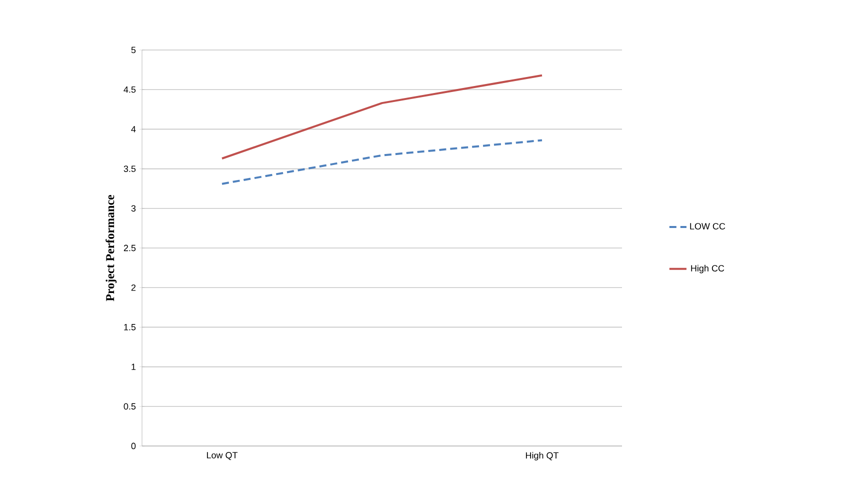  What do you see at coordinates (130, 89) in the screenshot?
I see `y-tick-label: 4.5` at bounding box center [130, 89].